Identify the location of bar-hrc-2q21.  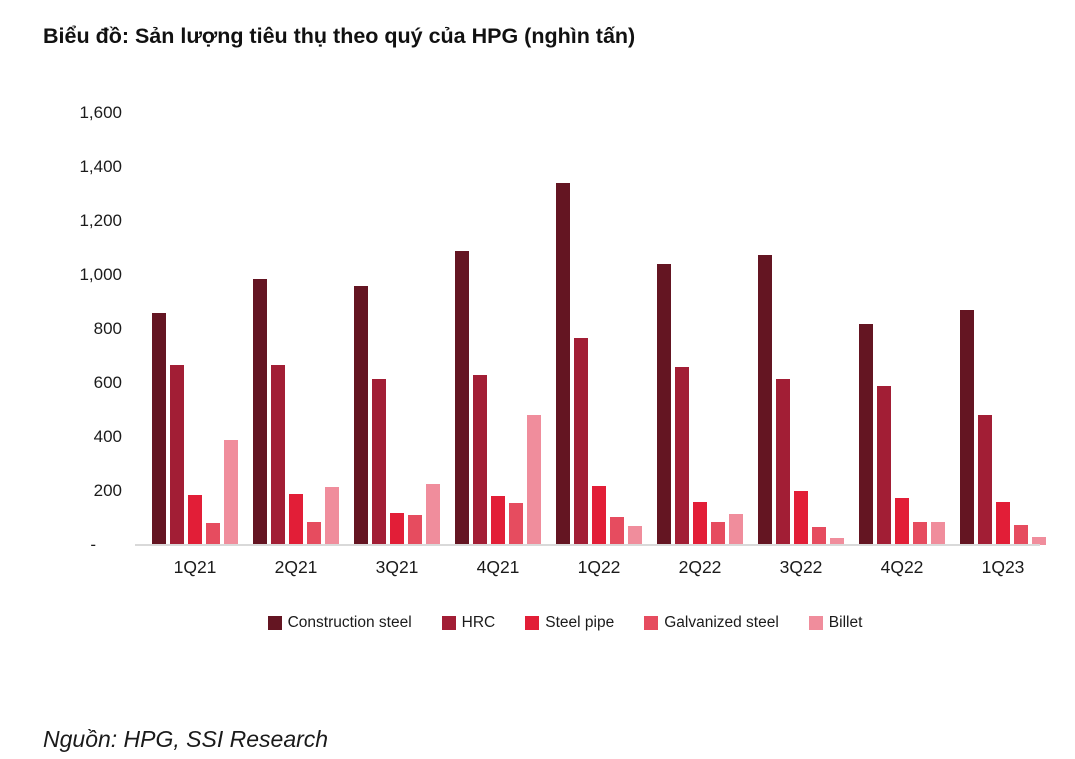
(278, 455).